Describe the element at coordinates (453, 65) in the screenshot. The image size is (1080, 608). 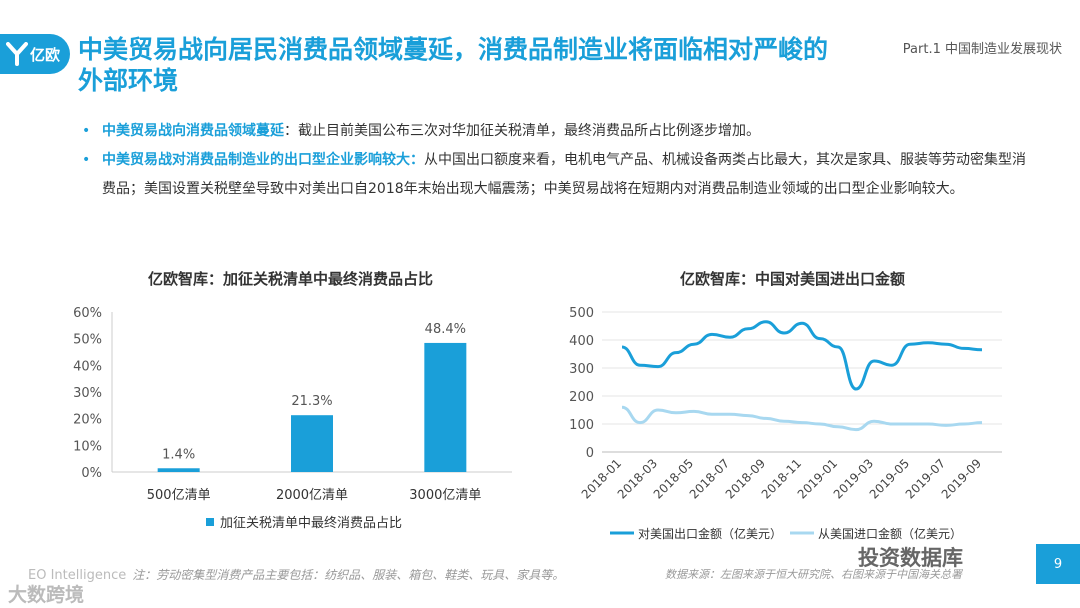
I see `page-title: 中美贸易战向居民消费品领域蔓延，消费品制造业将面临相对严峻的外部环境` at that location.